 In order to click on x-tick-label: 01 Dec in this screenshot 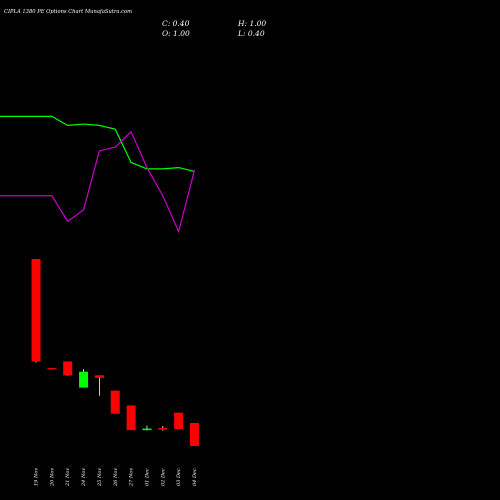, I will do `click(147, 477)`.